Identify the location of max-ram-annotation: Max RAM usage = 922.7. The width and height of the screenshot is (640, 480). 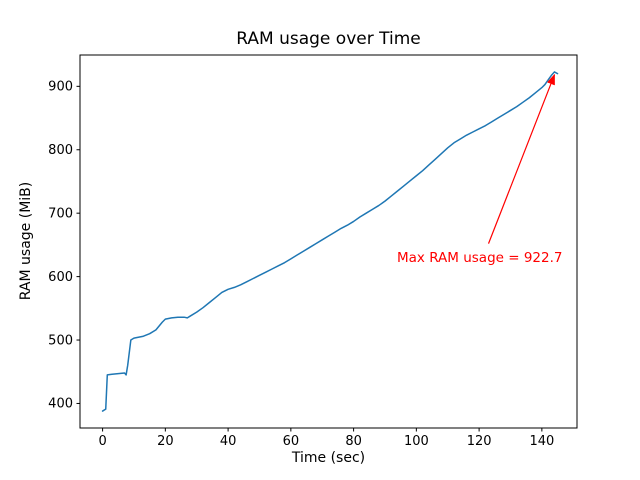
(480, 258).